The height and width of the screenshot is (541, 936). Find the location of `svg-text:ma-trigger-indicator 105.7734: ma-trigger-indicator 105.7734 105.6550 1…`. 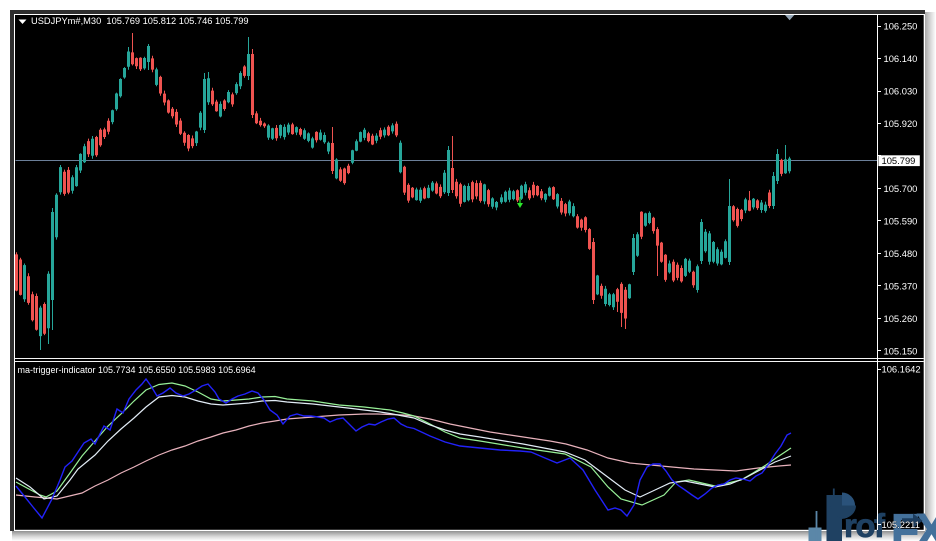

svg-text:ma-trigger-indicator 105.7734: ma-trigger-indicator 105.7734 105.6550 1… is located at coordinates (137, 370).